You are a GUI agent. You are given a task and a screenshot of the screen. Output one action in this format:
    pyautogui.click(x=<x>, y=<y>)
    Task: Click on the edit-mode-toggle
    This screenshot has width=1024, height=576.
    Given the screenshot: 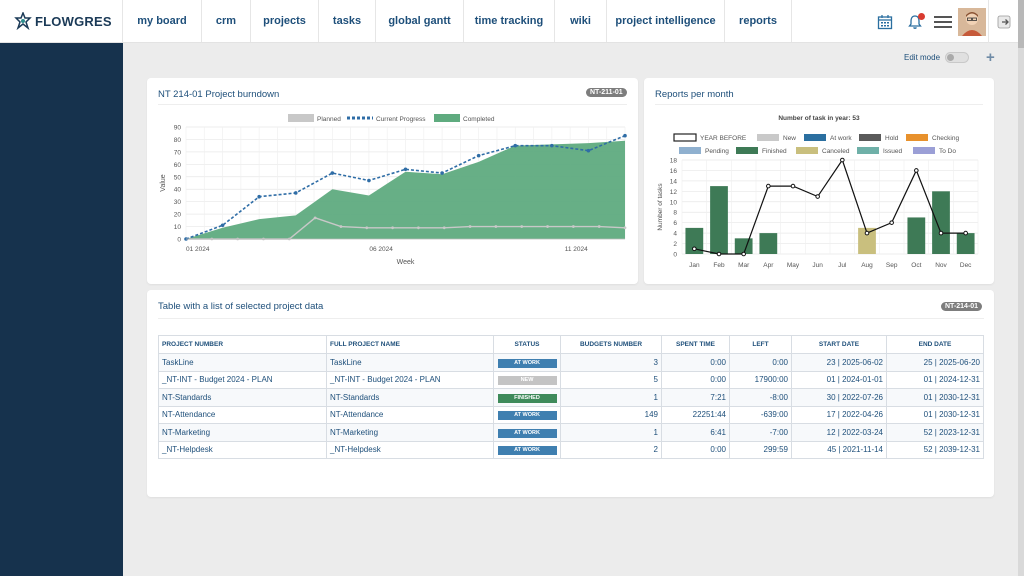 What is the action you would take?
    pyautogui.click(x=957, y=57)
    